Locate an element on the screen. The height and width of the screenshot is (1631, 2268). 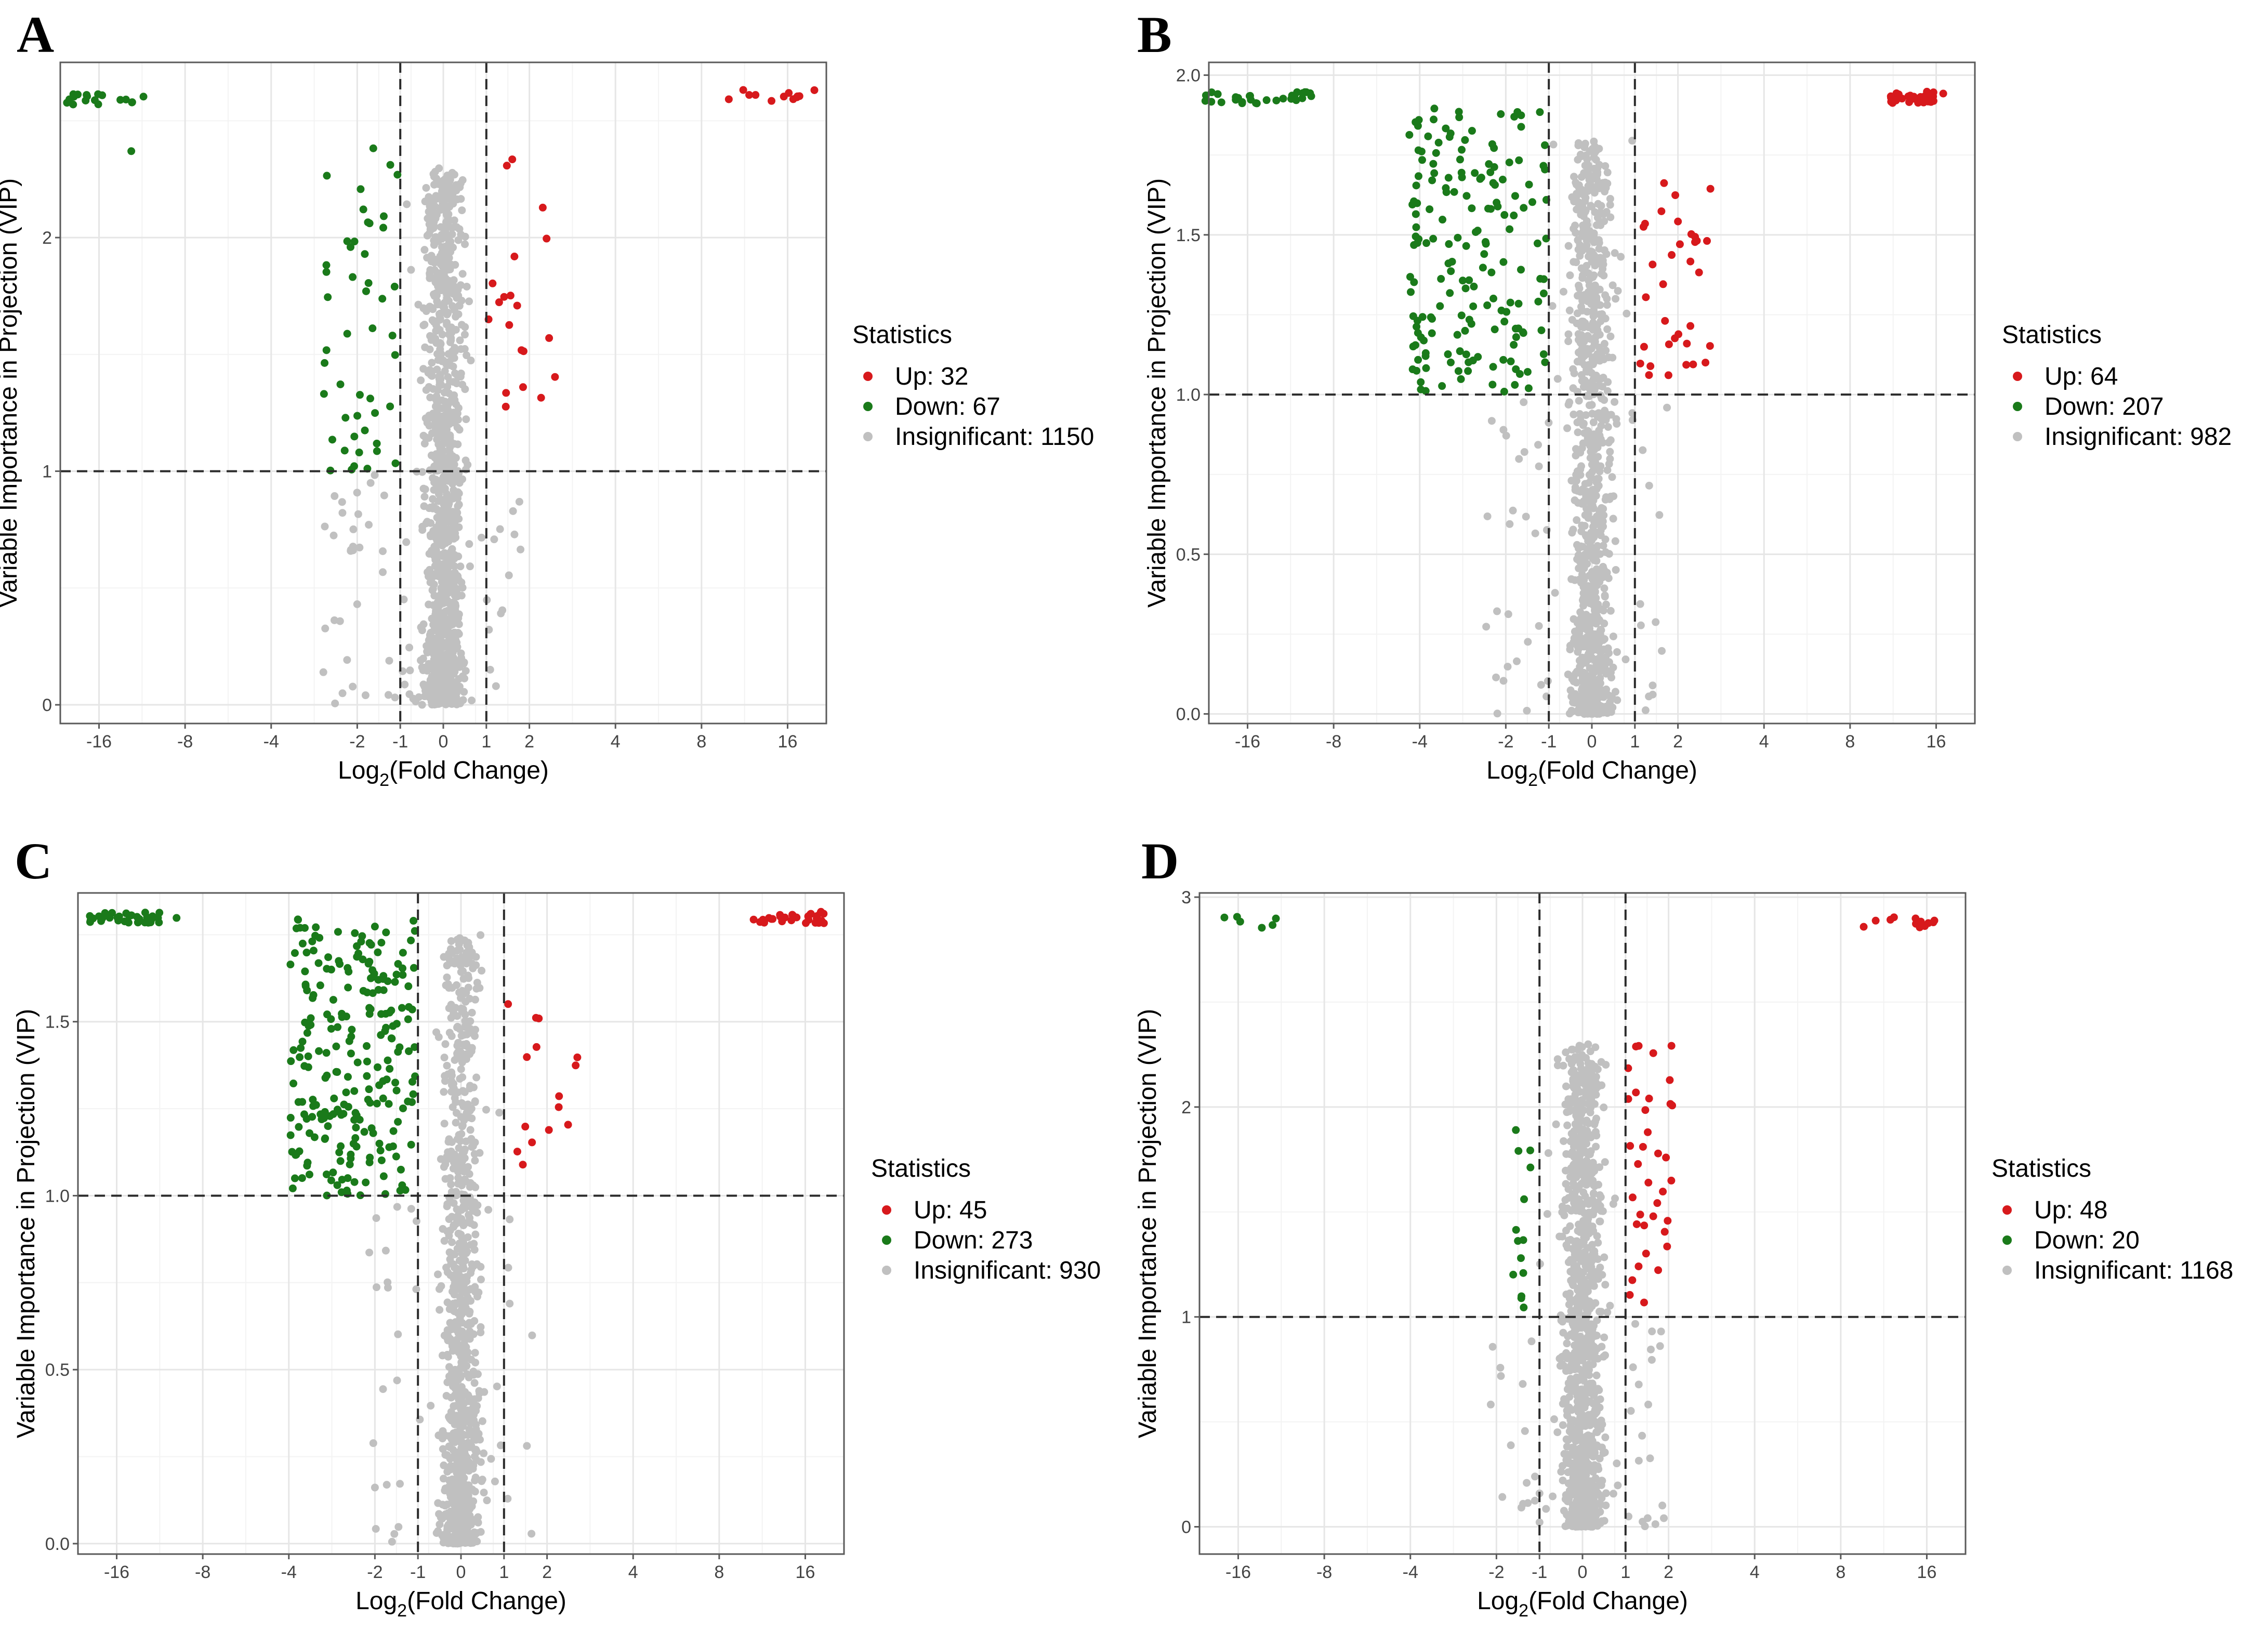
x-tick-label: -8 is located at coordinates (202, 1572).